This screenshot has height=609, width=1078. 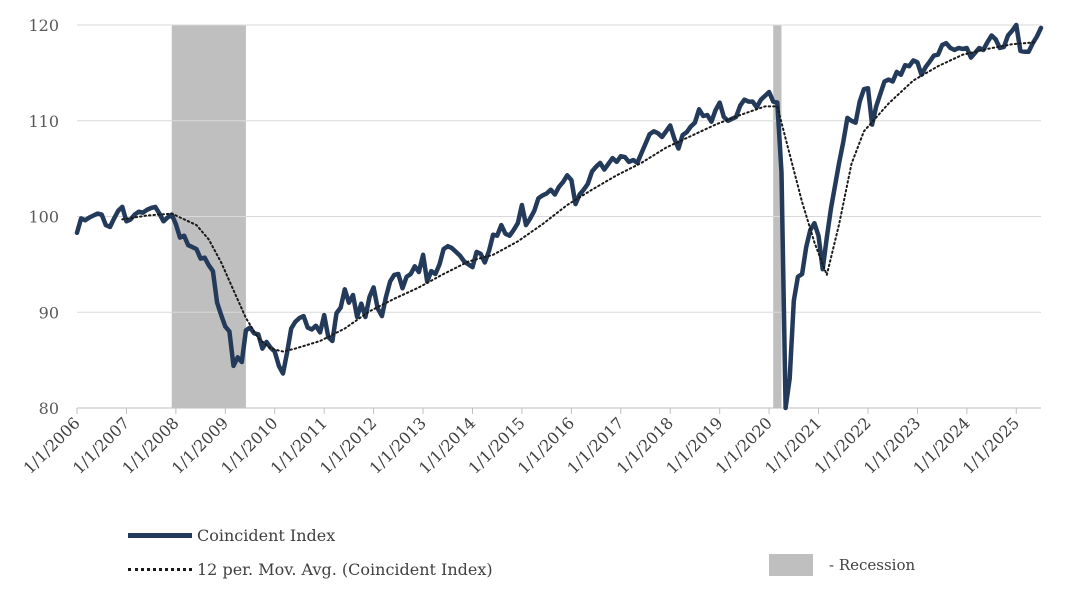 I want to click on y-tick-label: 80, so click(x=49, y=408).